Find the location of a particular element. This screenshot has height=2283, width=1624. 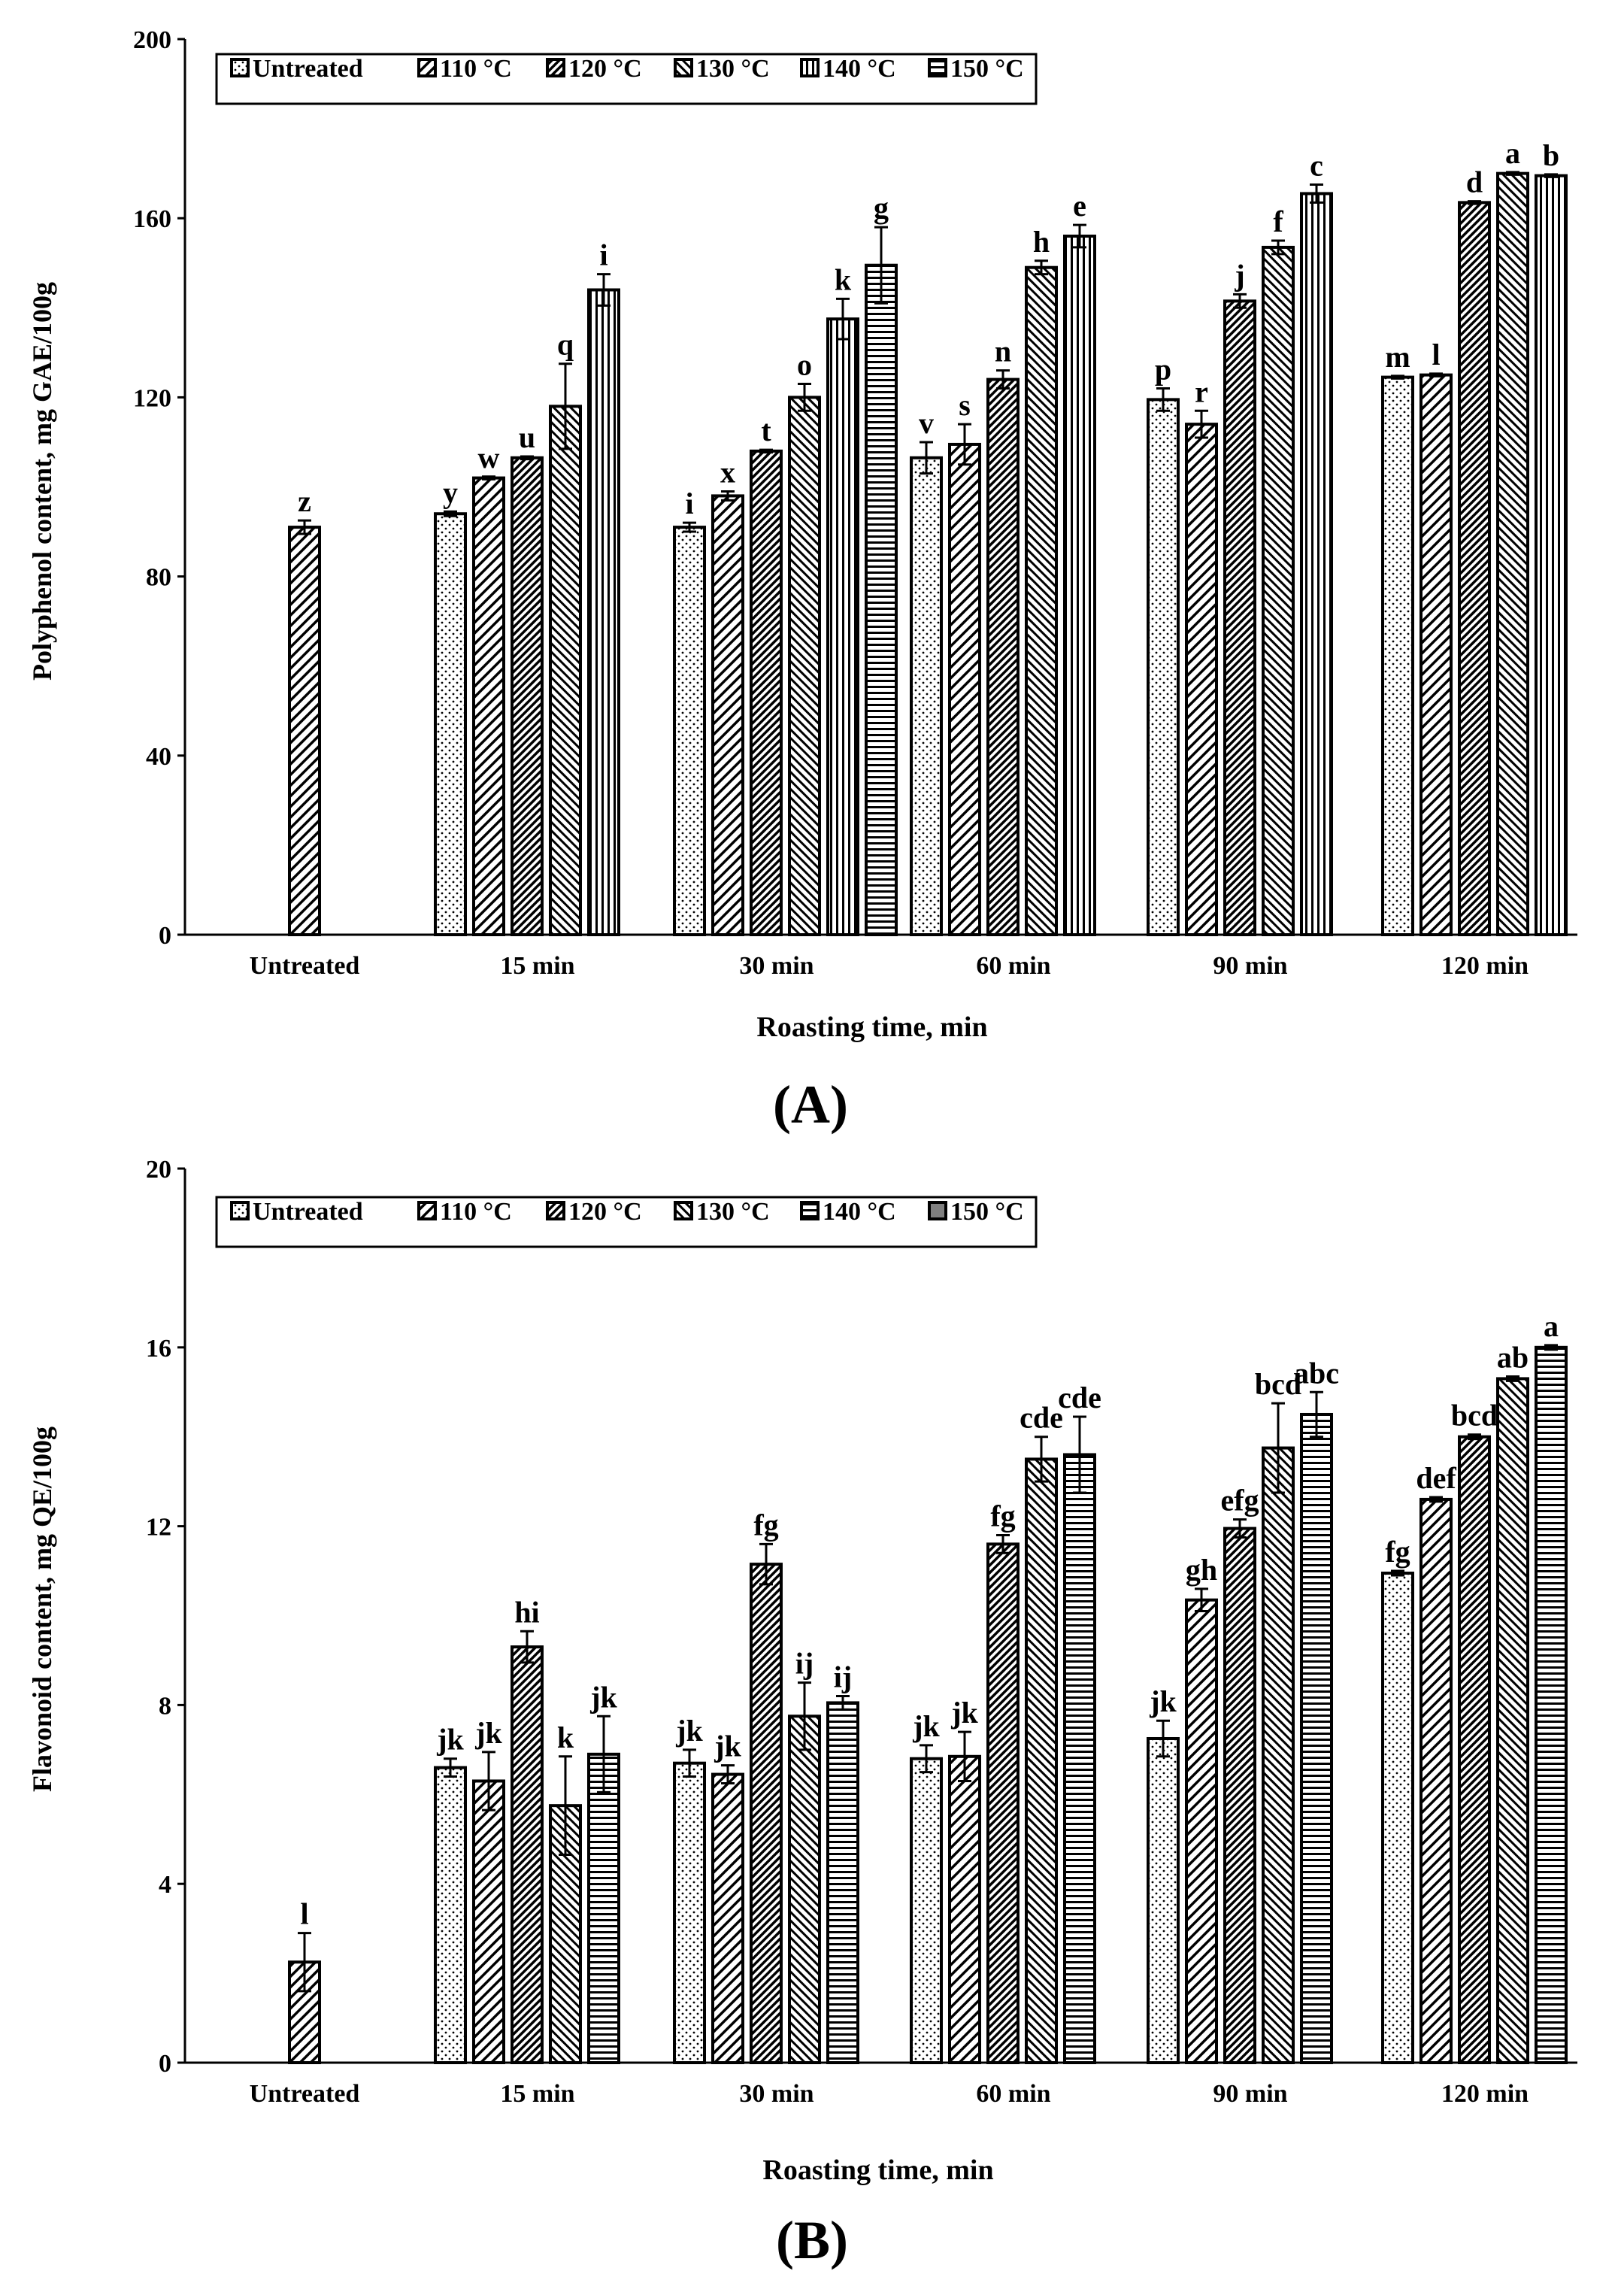

significance-letter-flavonoid-110-c-15-min: jk is located at coordinates (488, 1733).